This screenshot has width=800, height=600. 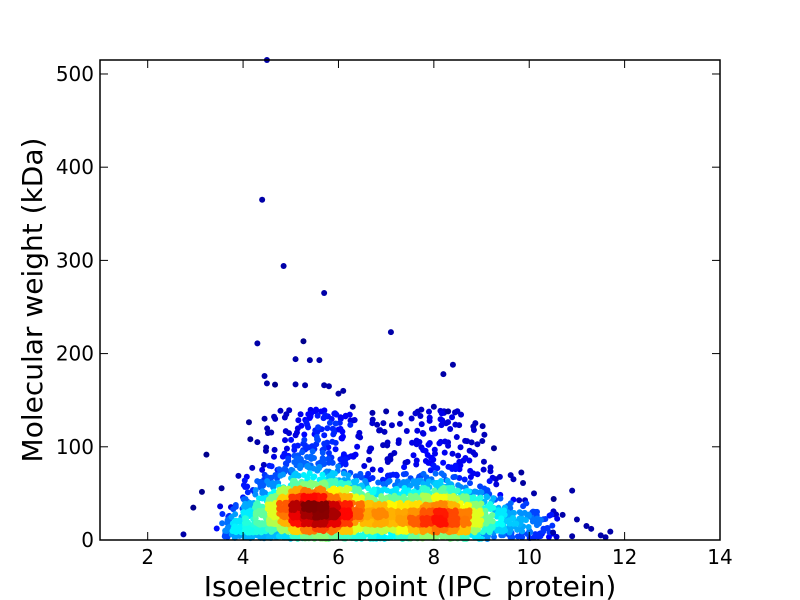 I want to click on x-tick-label: 10, so click(x=529, y=557).